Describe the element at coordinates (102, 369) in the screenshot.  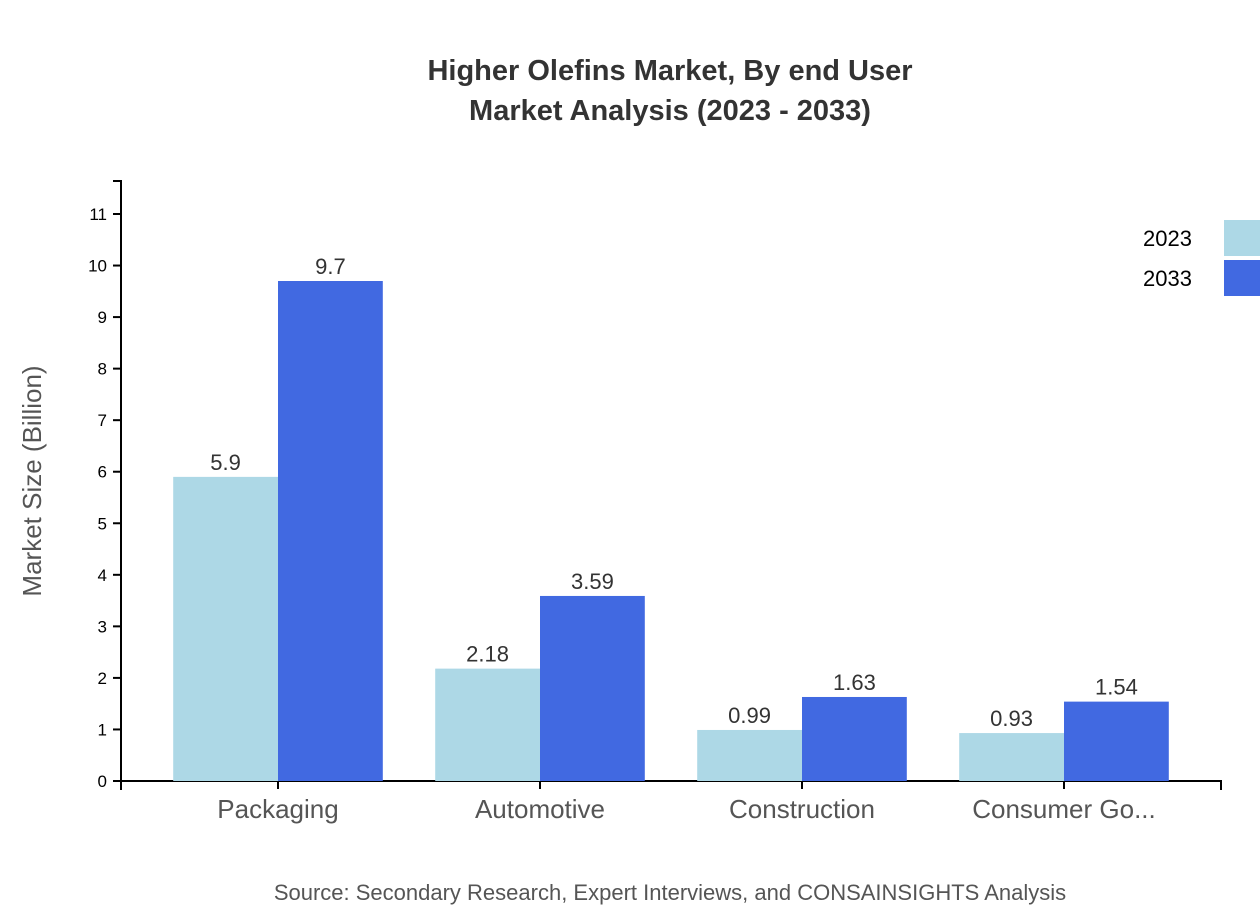
I see `y-tick-label: 8` at that location.